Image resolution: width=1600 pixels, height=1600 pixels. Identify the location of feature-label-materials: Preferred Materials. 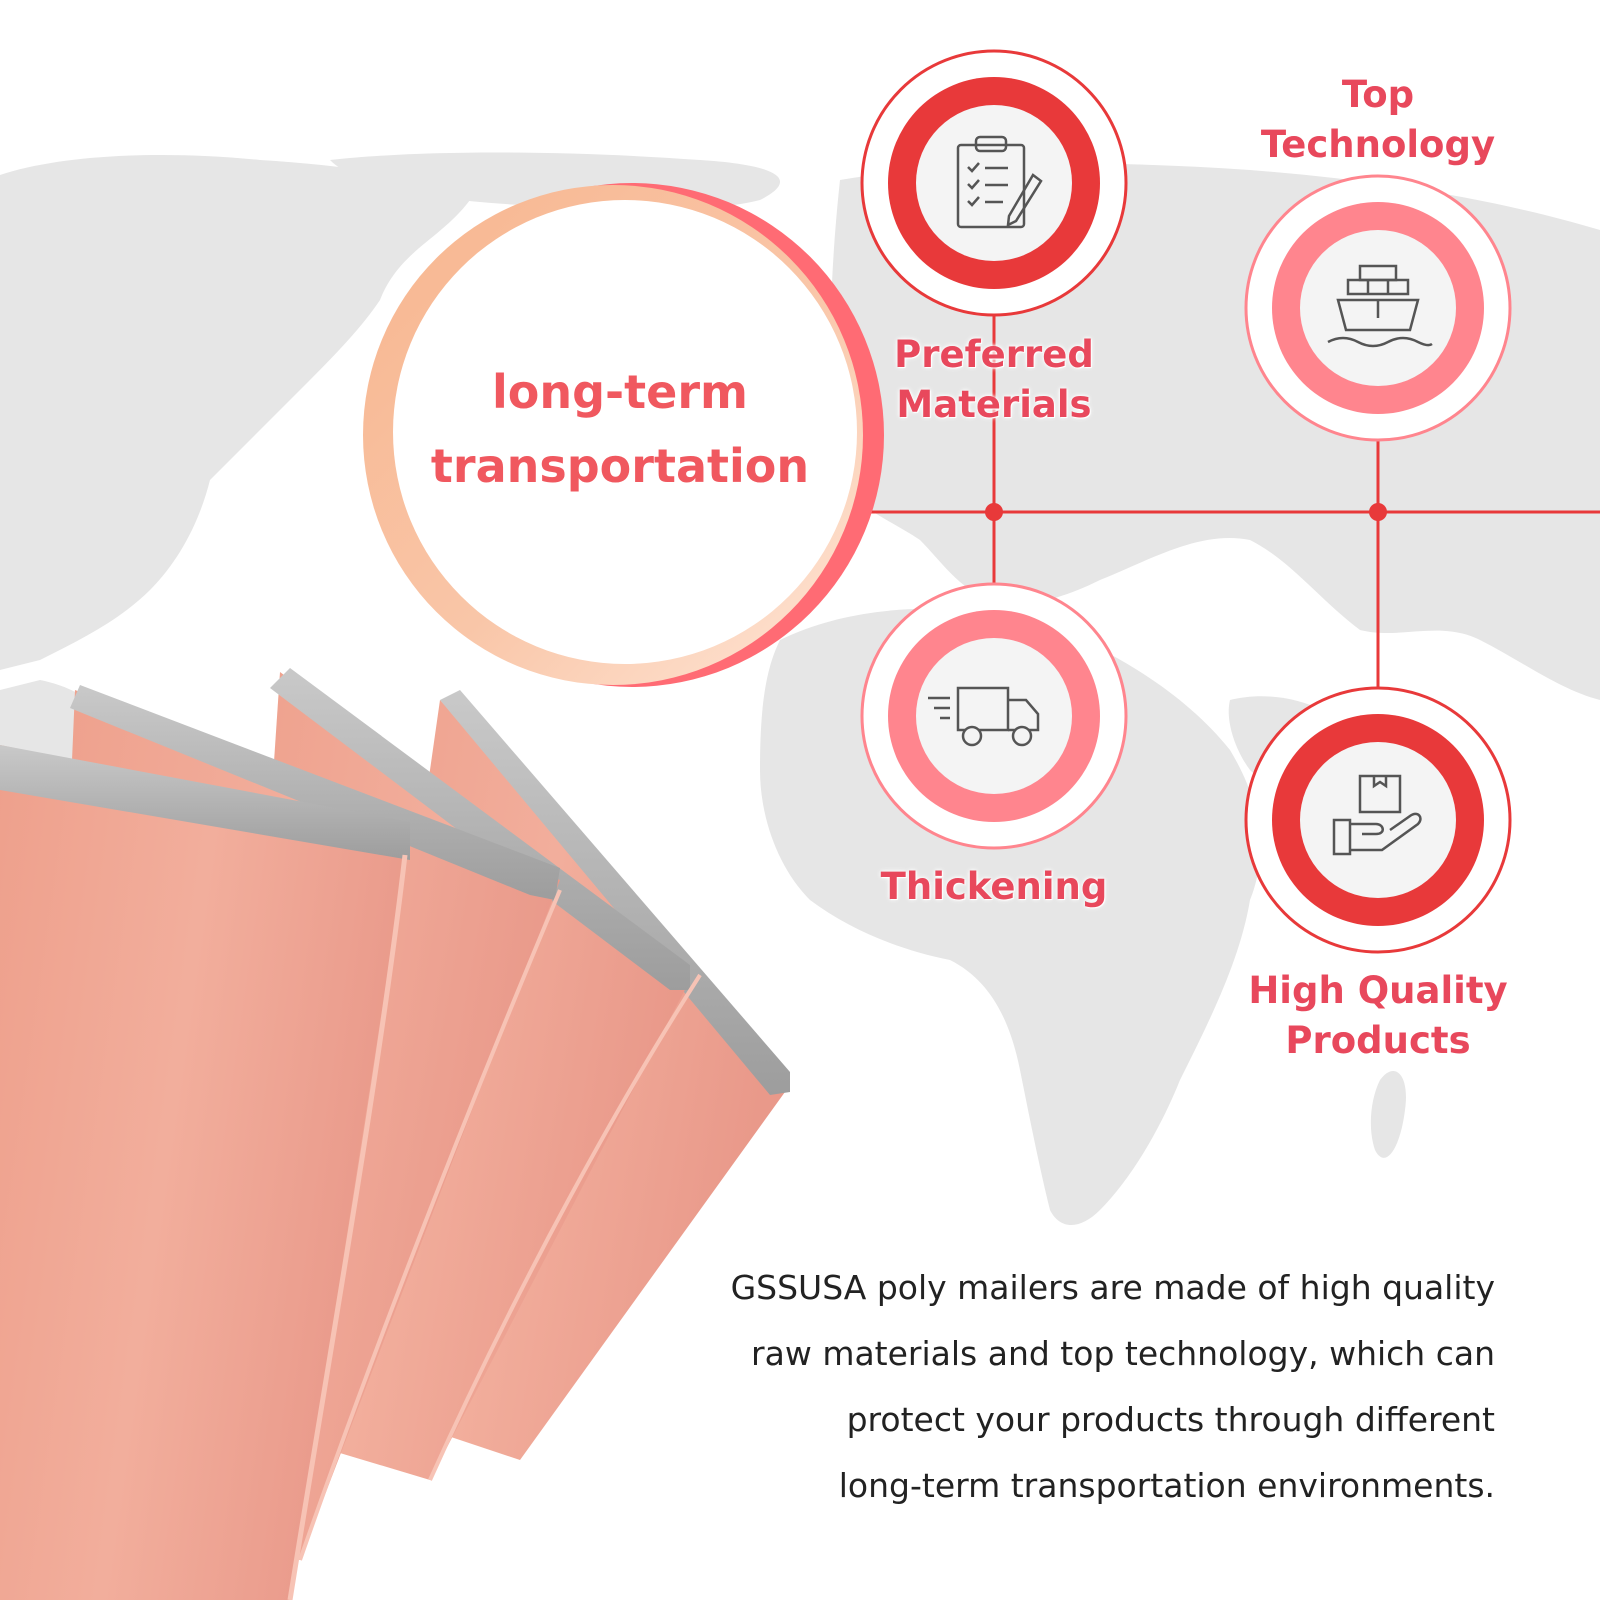
(994, 380).